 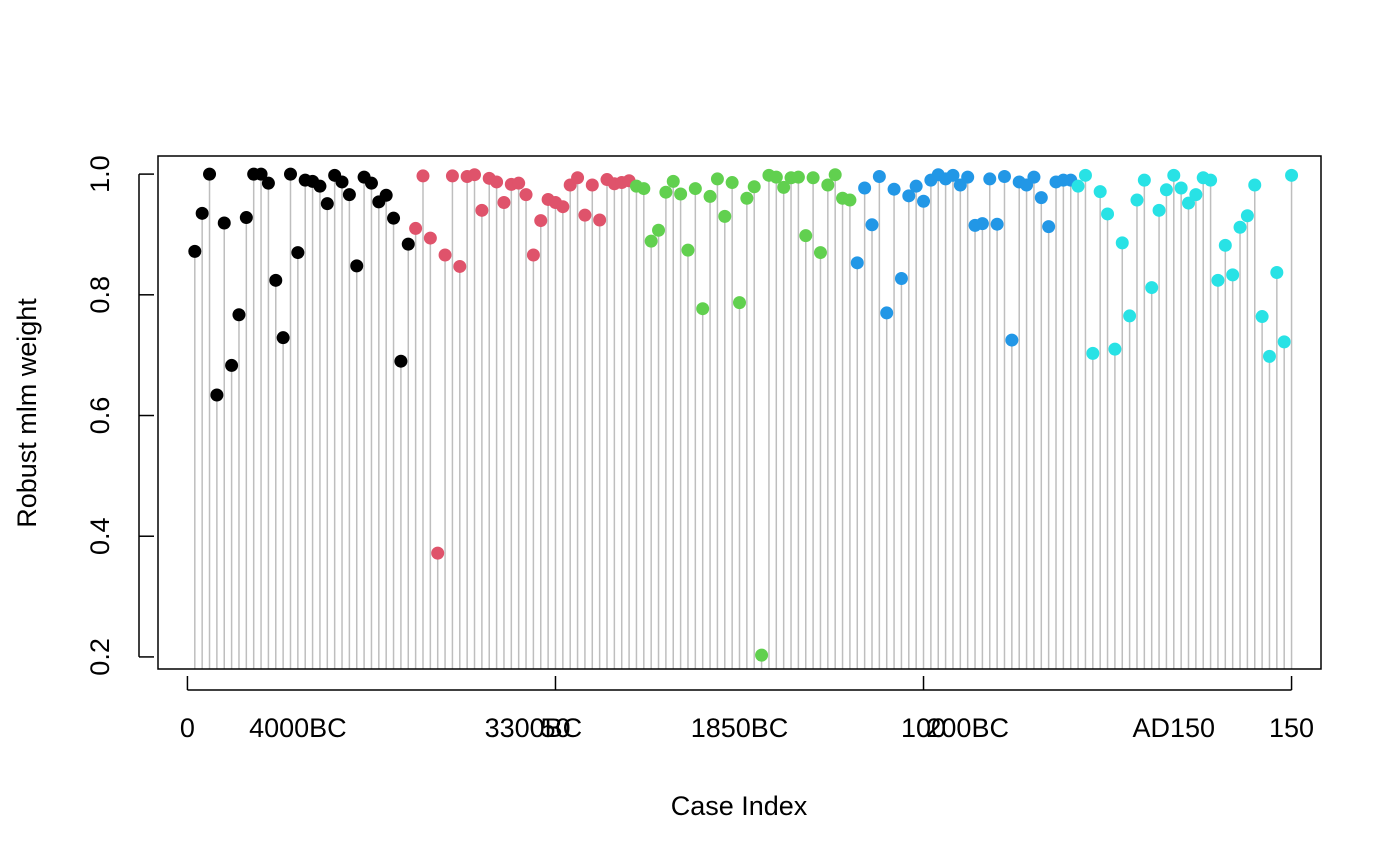 What do you see at coordinates (298, 728) in the screenshot?
I see `x-tick-label: 4000BC` at bounding box center [298, 728].